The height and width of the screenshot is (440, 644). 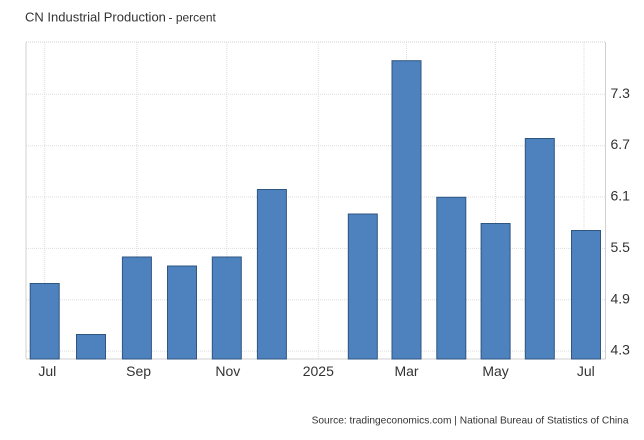 I want to click on svg-text: CN Industrial Production, so click(x=95, y=17).